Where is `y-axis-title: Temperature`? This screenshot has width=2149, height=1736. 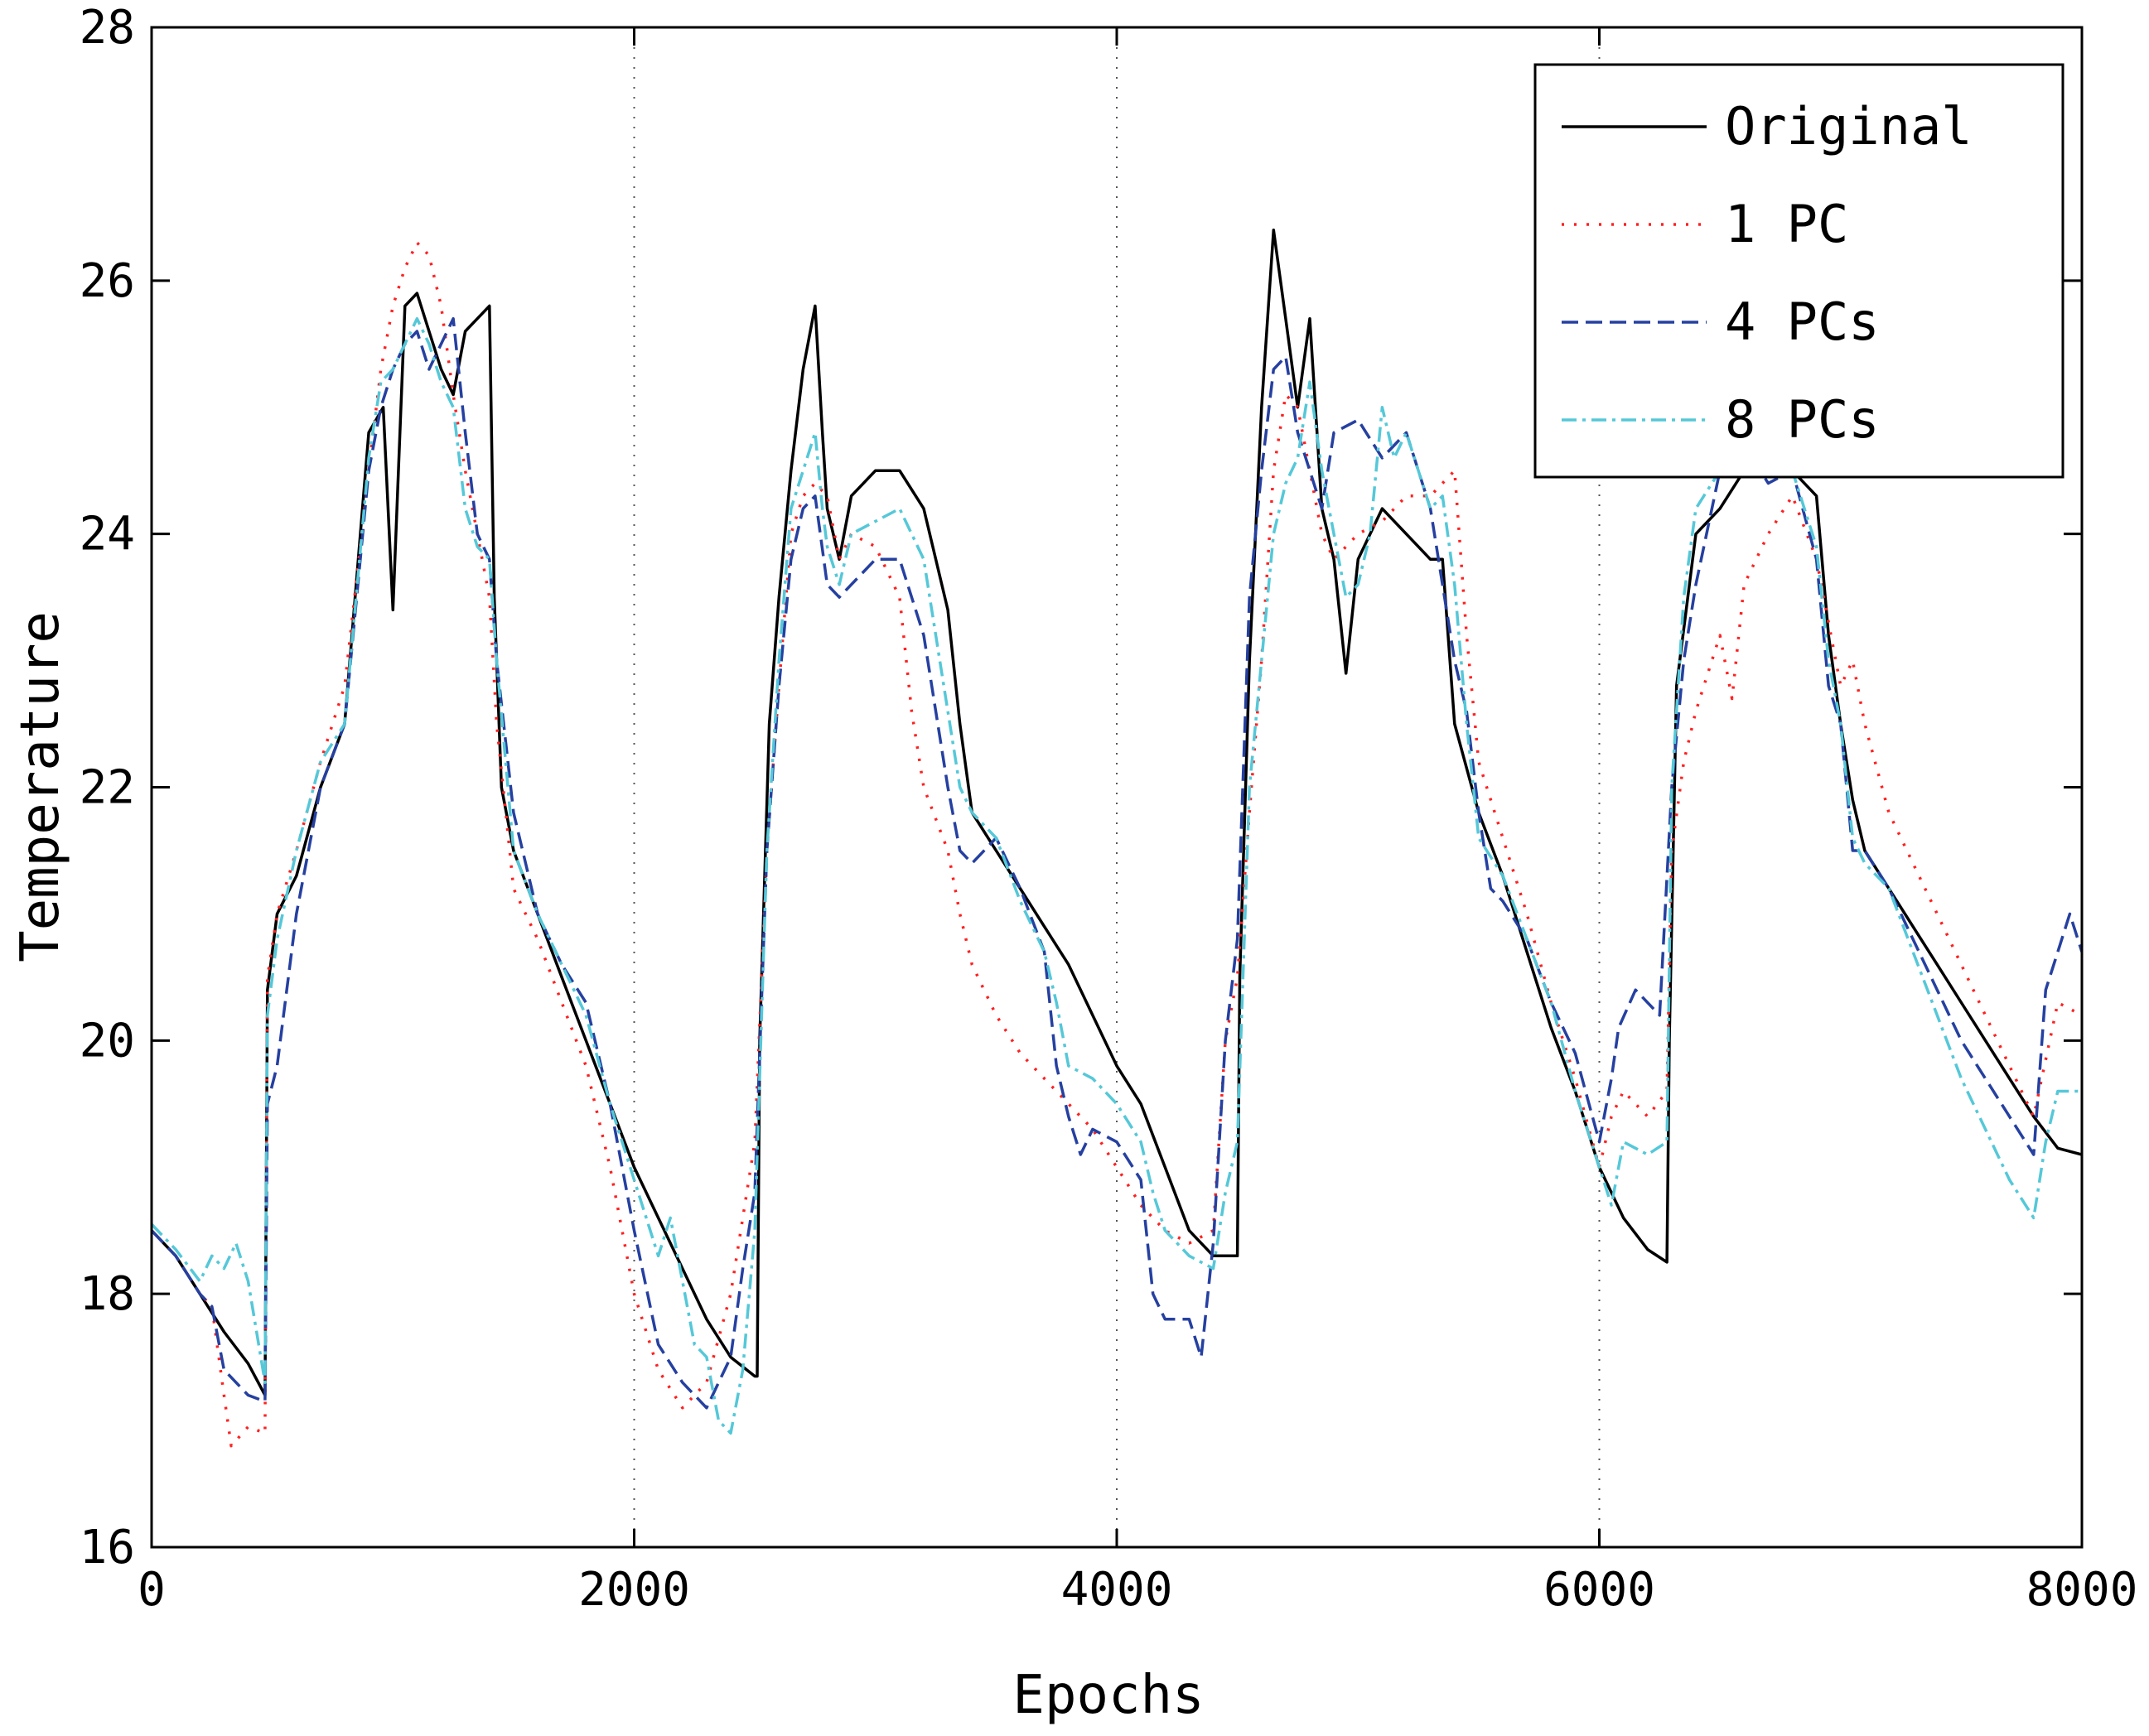
y-axis-title: Temperature is located at coordinates (40, 786).